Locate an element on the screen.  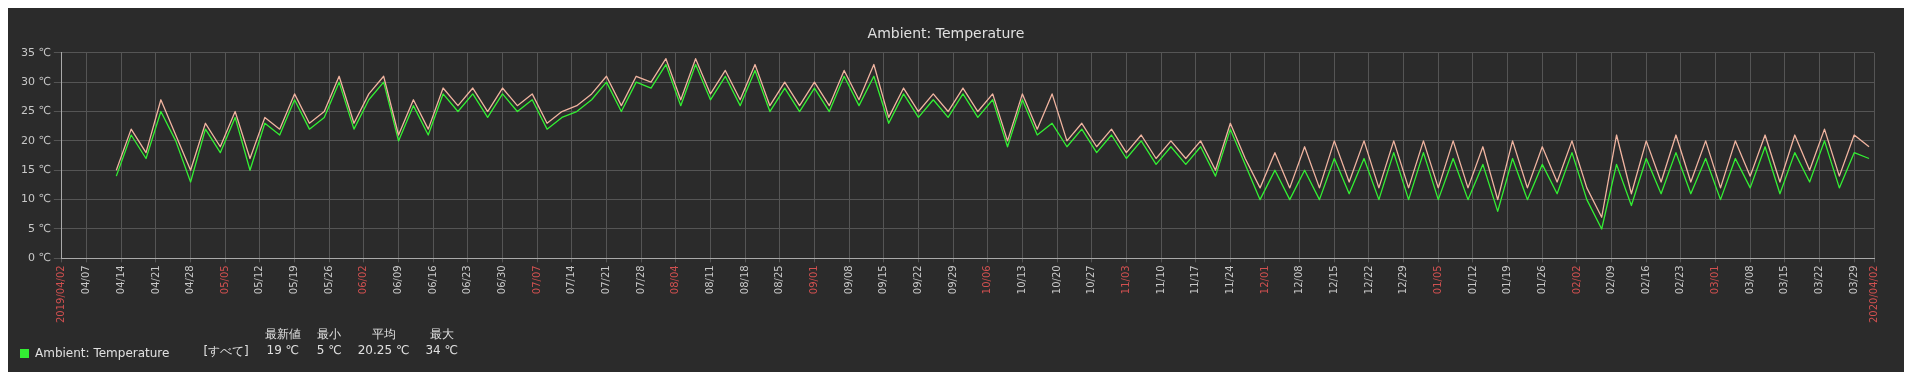
x-tick-label: 09/15 is located at coordinates (883, 280).